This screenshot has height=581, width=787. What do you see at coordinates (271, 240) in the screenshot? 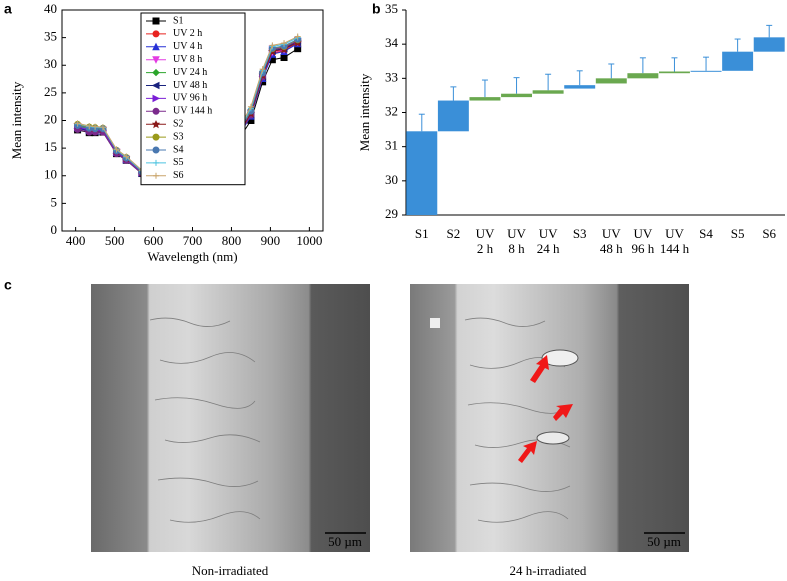
I see `x-tick-label: 900` at bounding box center [271, 240].